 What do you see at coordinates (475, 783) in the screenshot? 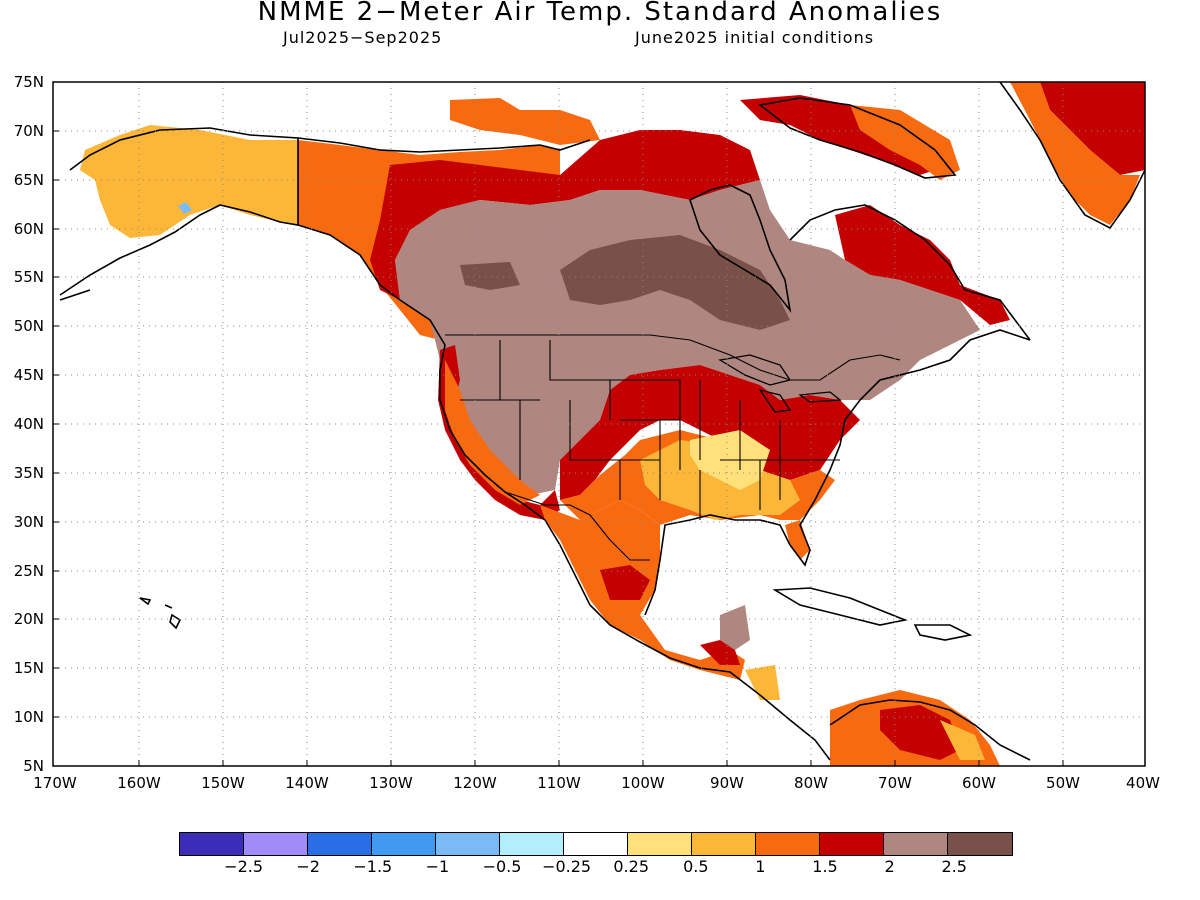
I see `lon-label: 120W` at bounding box center [475, 783].